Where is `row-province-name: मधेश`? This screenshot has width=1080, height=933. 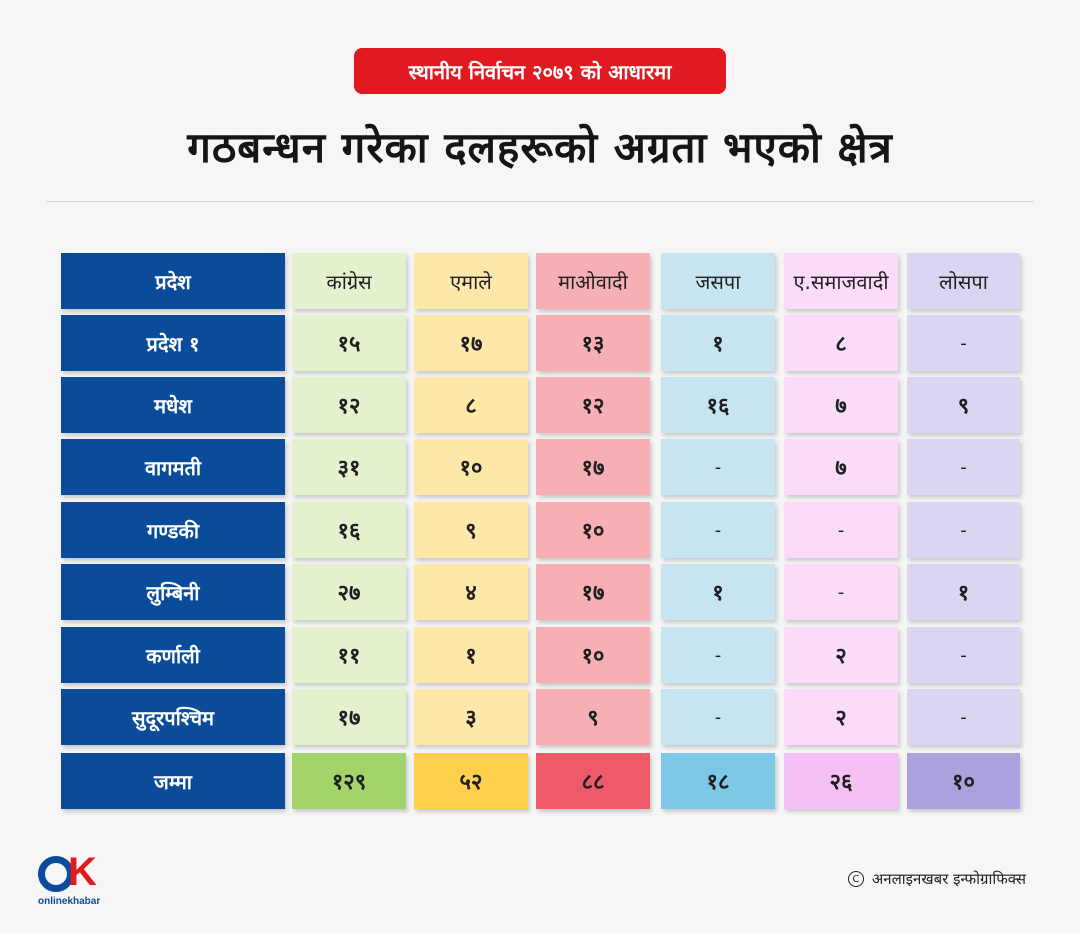 row-province-name: मधेश is located at coordinates (173, 405).